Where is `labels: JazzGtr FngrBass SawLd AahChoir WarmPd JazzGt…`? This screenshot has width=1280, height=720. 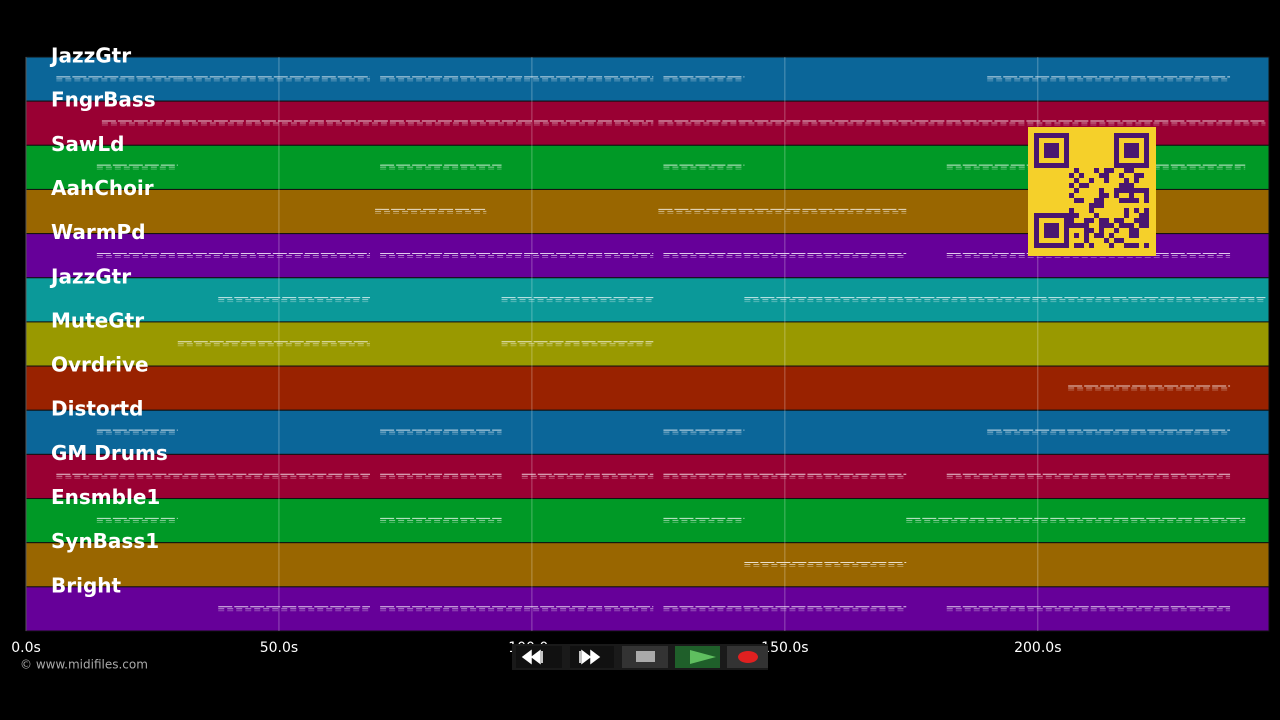 labels: JazzGtr FngrBass SawLd AahChoir WarmPd JazzGt… is located at coordinates (108, 321).